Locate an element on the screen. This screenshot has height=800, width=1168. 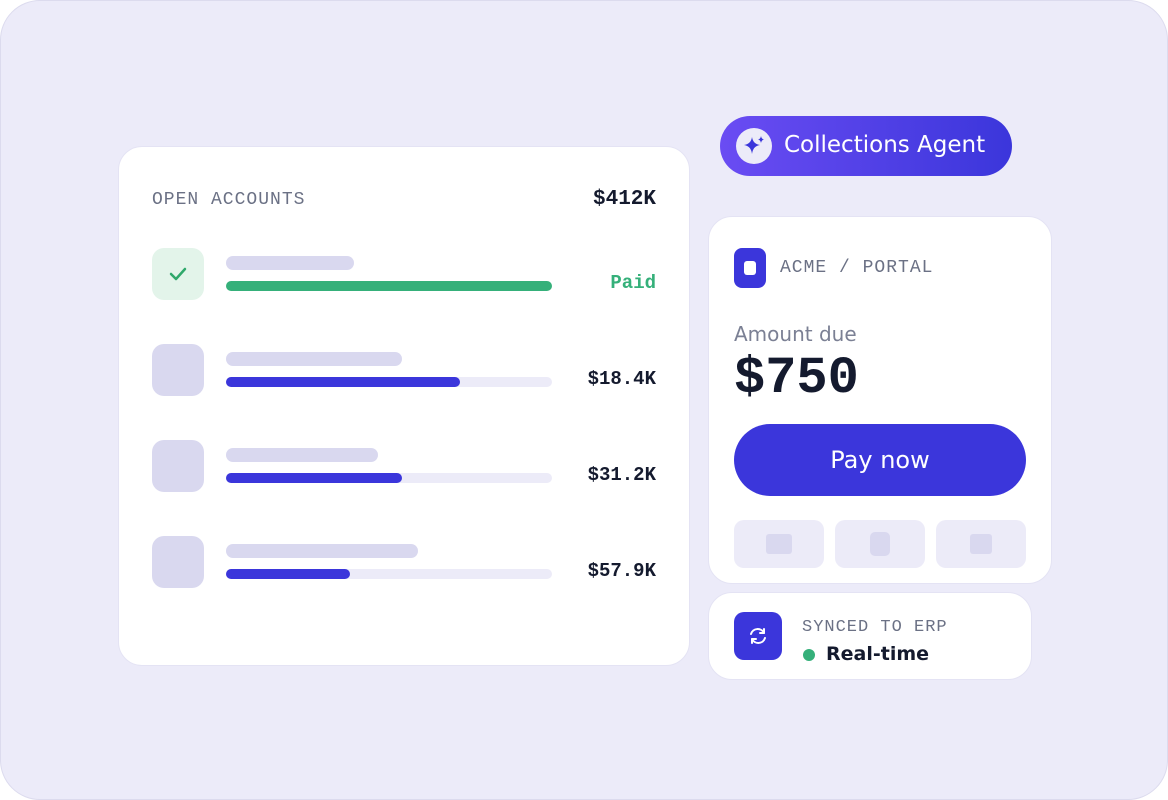
pay-button: Pay now is located at coordinates (880, 460).